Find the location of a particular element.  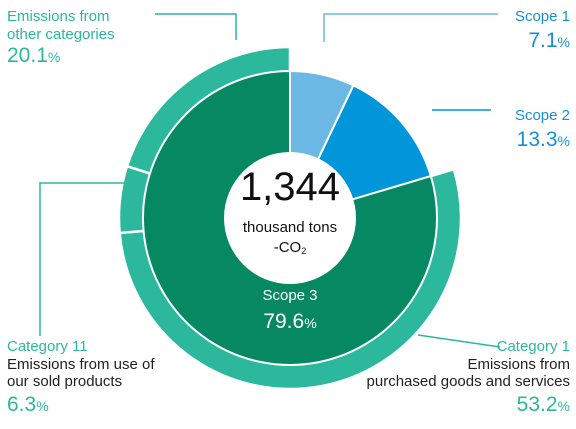

total-value: 1,344 is located at coordinates (290, 187).